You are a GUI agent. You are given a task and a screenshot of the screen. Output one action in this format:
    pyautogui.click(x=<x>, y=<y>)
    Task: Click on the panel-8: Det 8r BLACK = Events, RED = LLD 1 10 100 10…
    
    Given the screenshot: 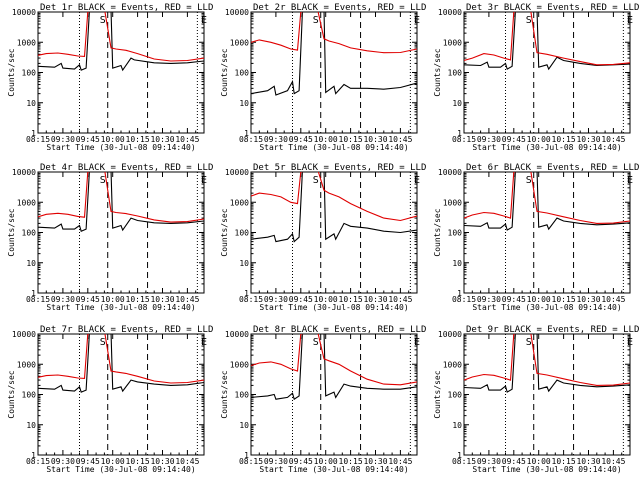 What is the action you would take?
    pyautogui.click(x=323, y=399)
    